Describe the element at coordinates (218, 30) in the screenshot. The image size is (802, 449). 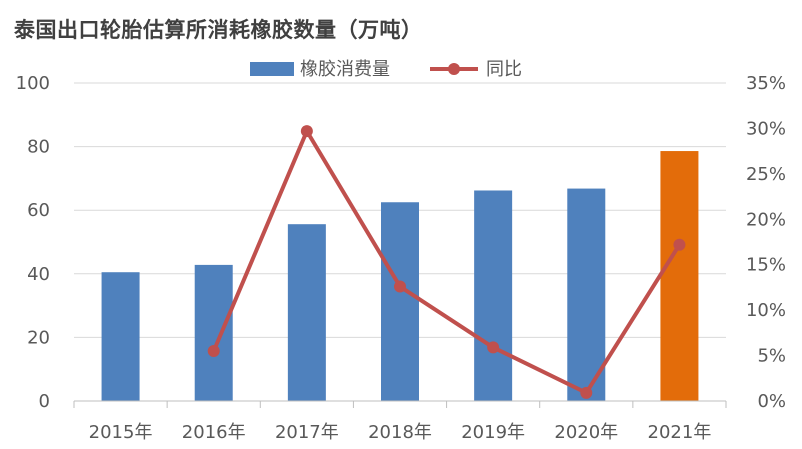
I see `chart-title: 泰国出口轮胎估算所消耗橡胶数量（万吨）` at that location.